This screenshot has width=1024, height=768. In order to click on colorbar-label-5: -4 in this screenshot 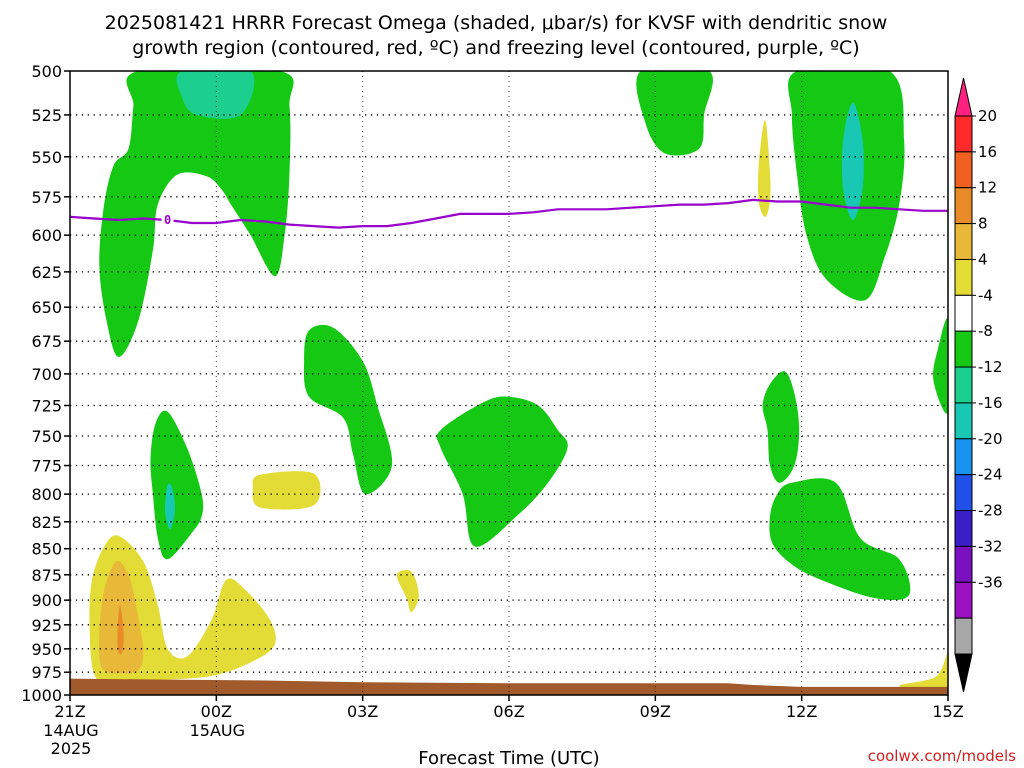, I will do `click(985, 295)`.